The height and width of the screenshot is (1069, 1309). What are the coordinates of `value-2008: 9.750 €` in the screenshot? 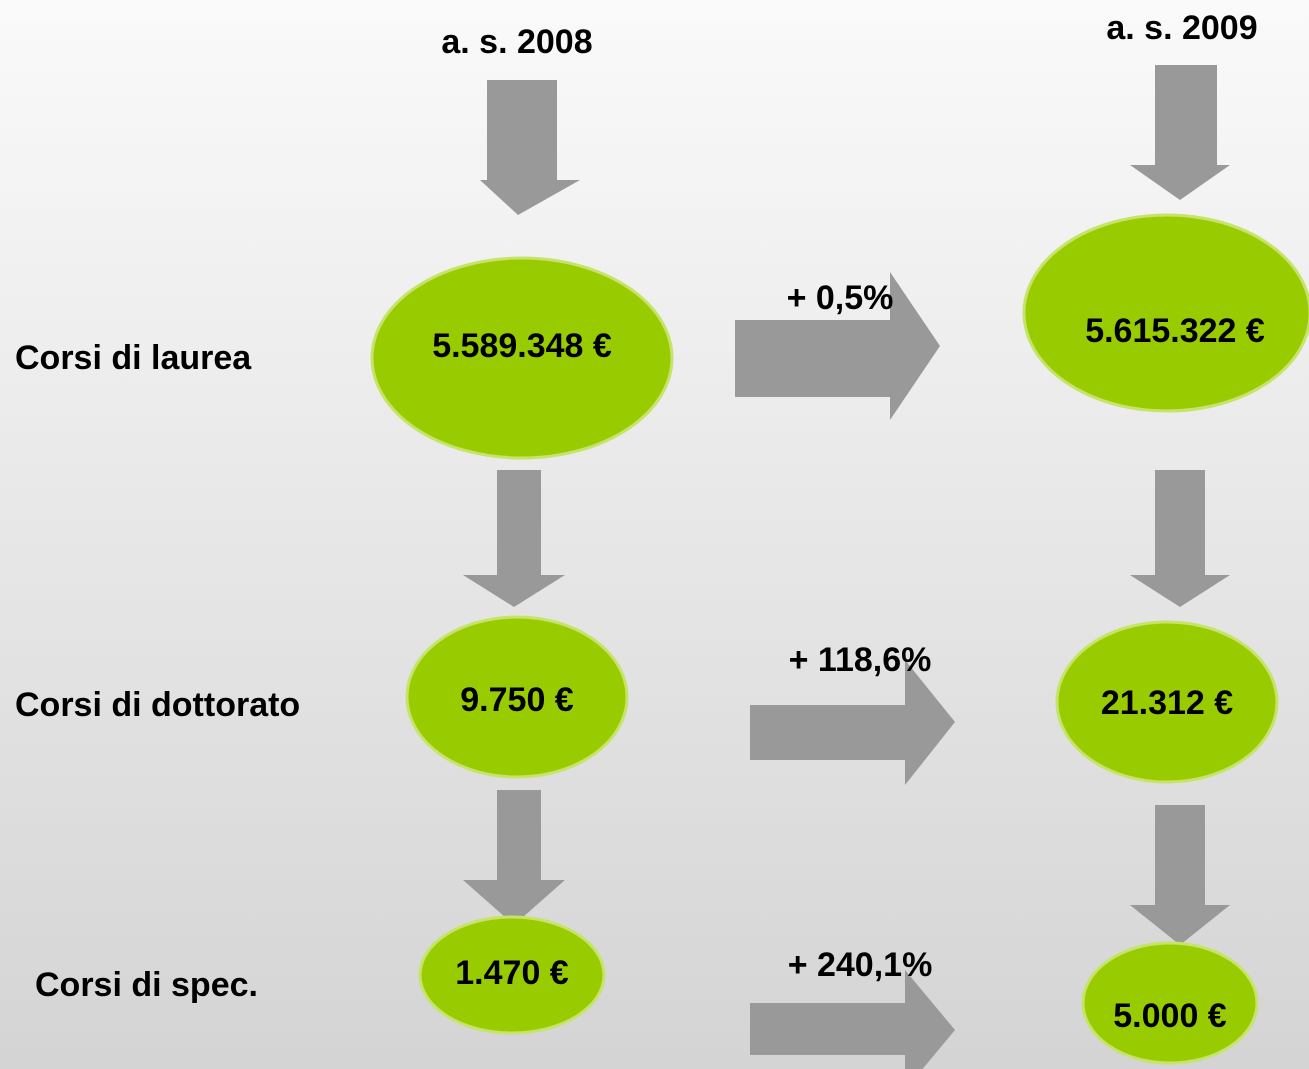 It's located at (517, 700).